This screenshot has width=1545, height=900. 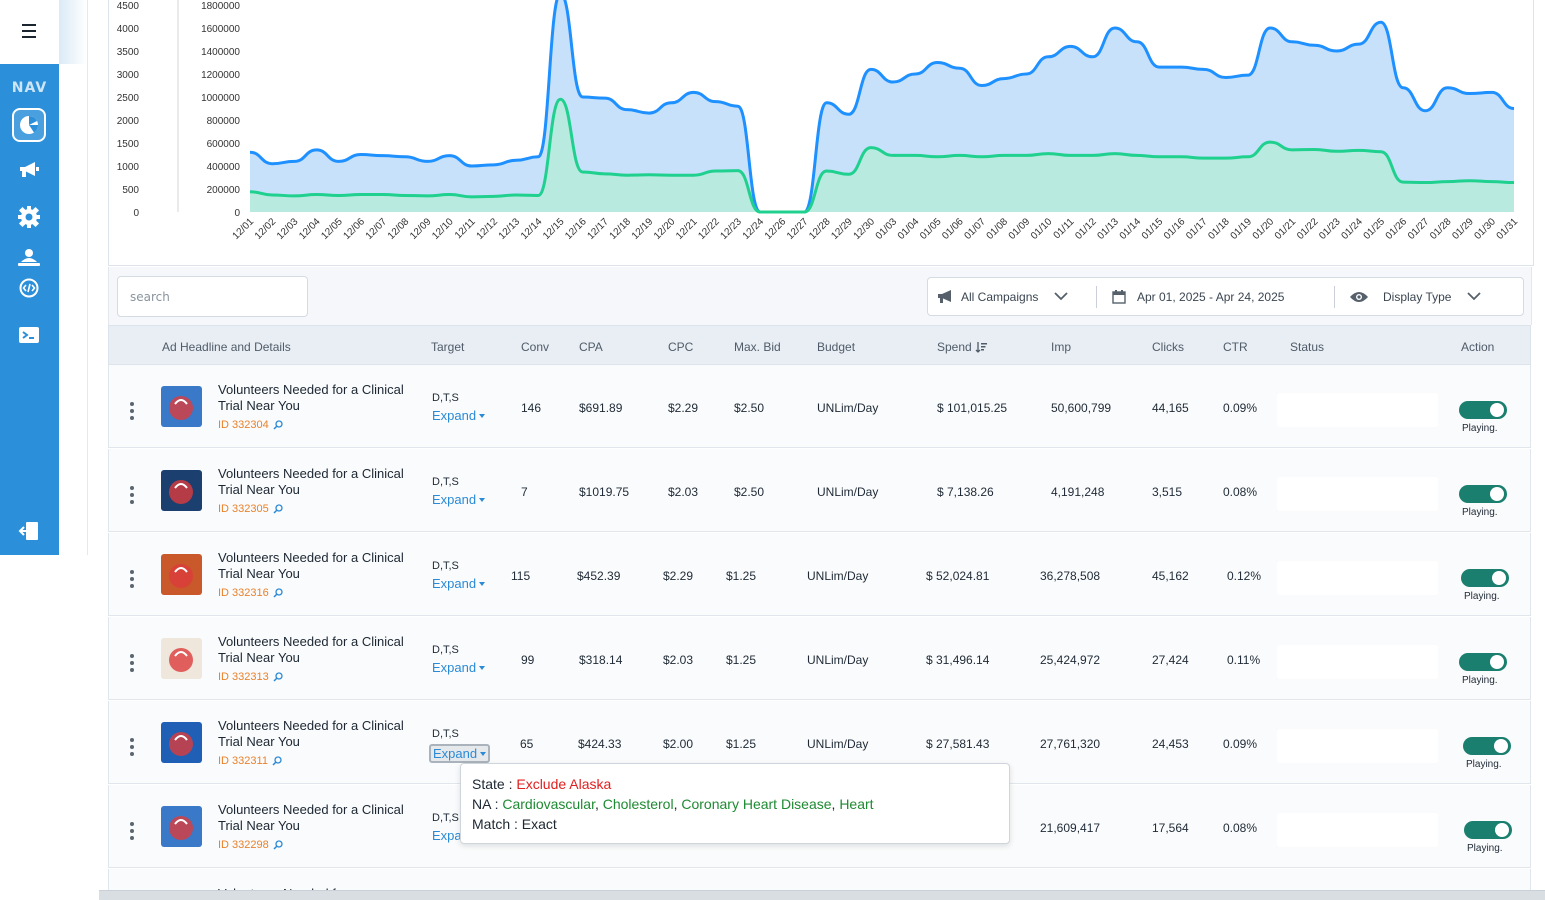 I want to click on ad-id: ID 332311, so click(x=250, y=761).